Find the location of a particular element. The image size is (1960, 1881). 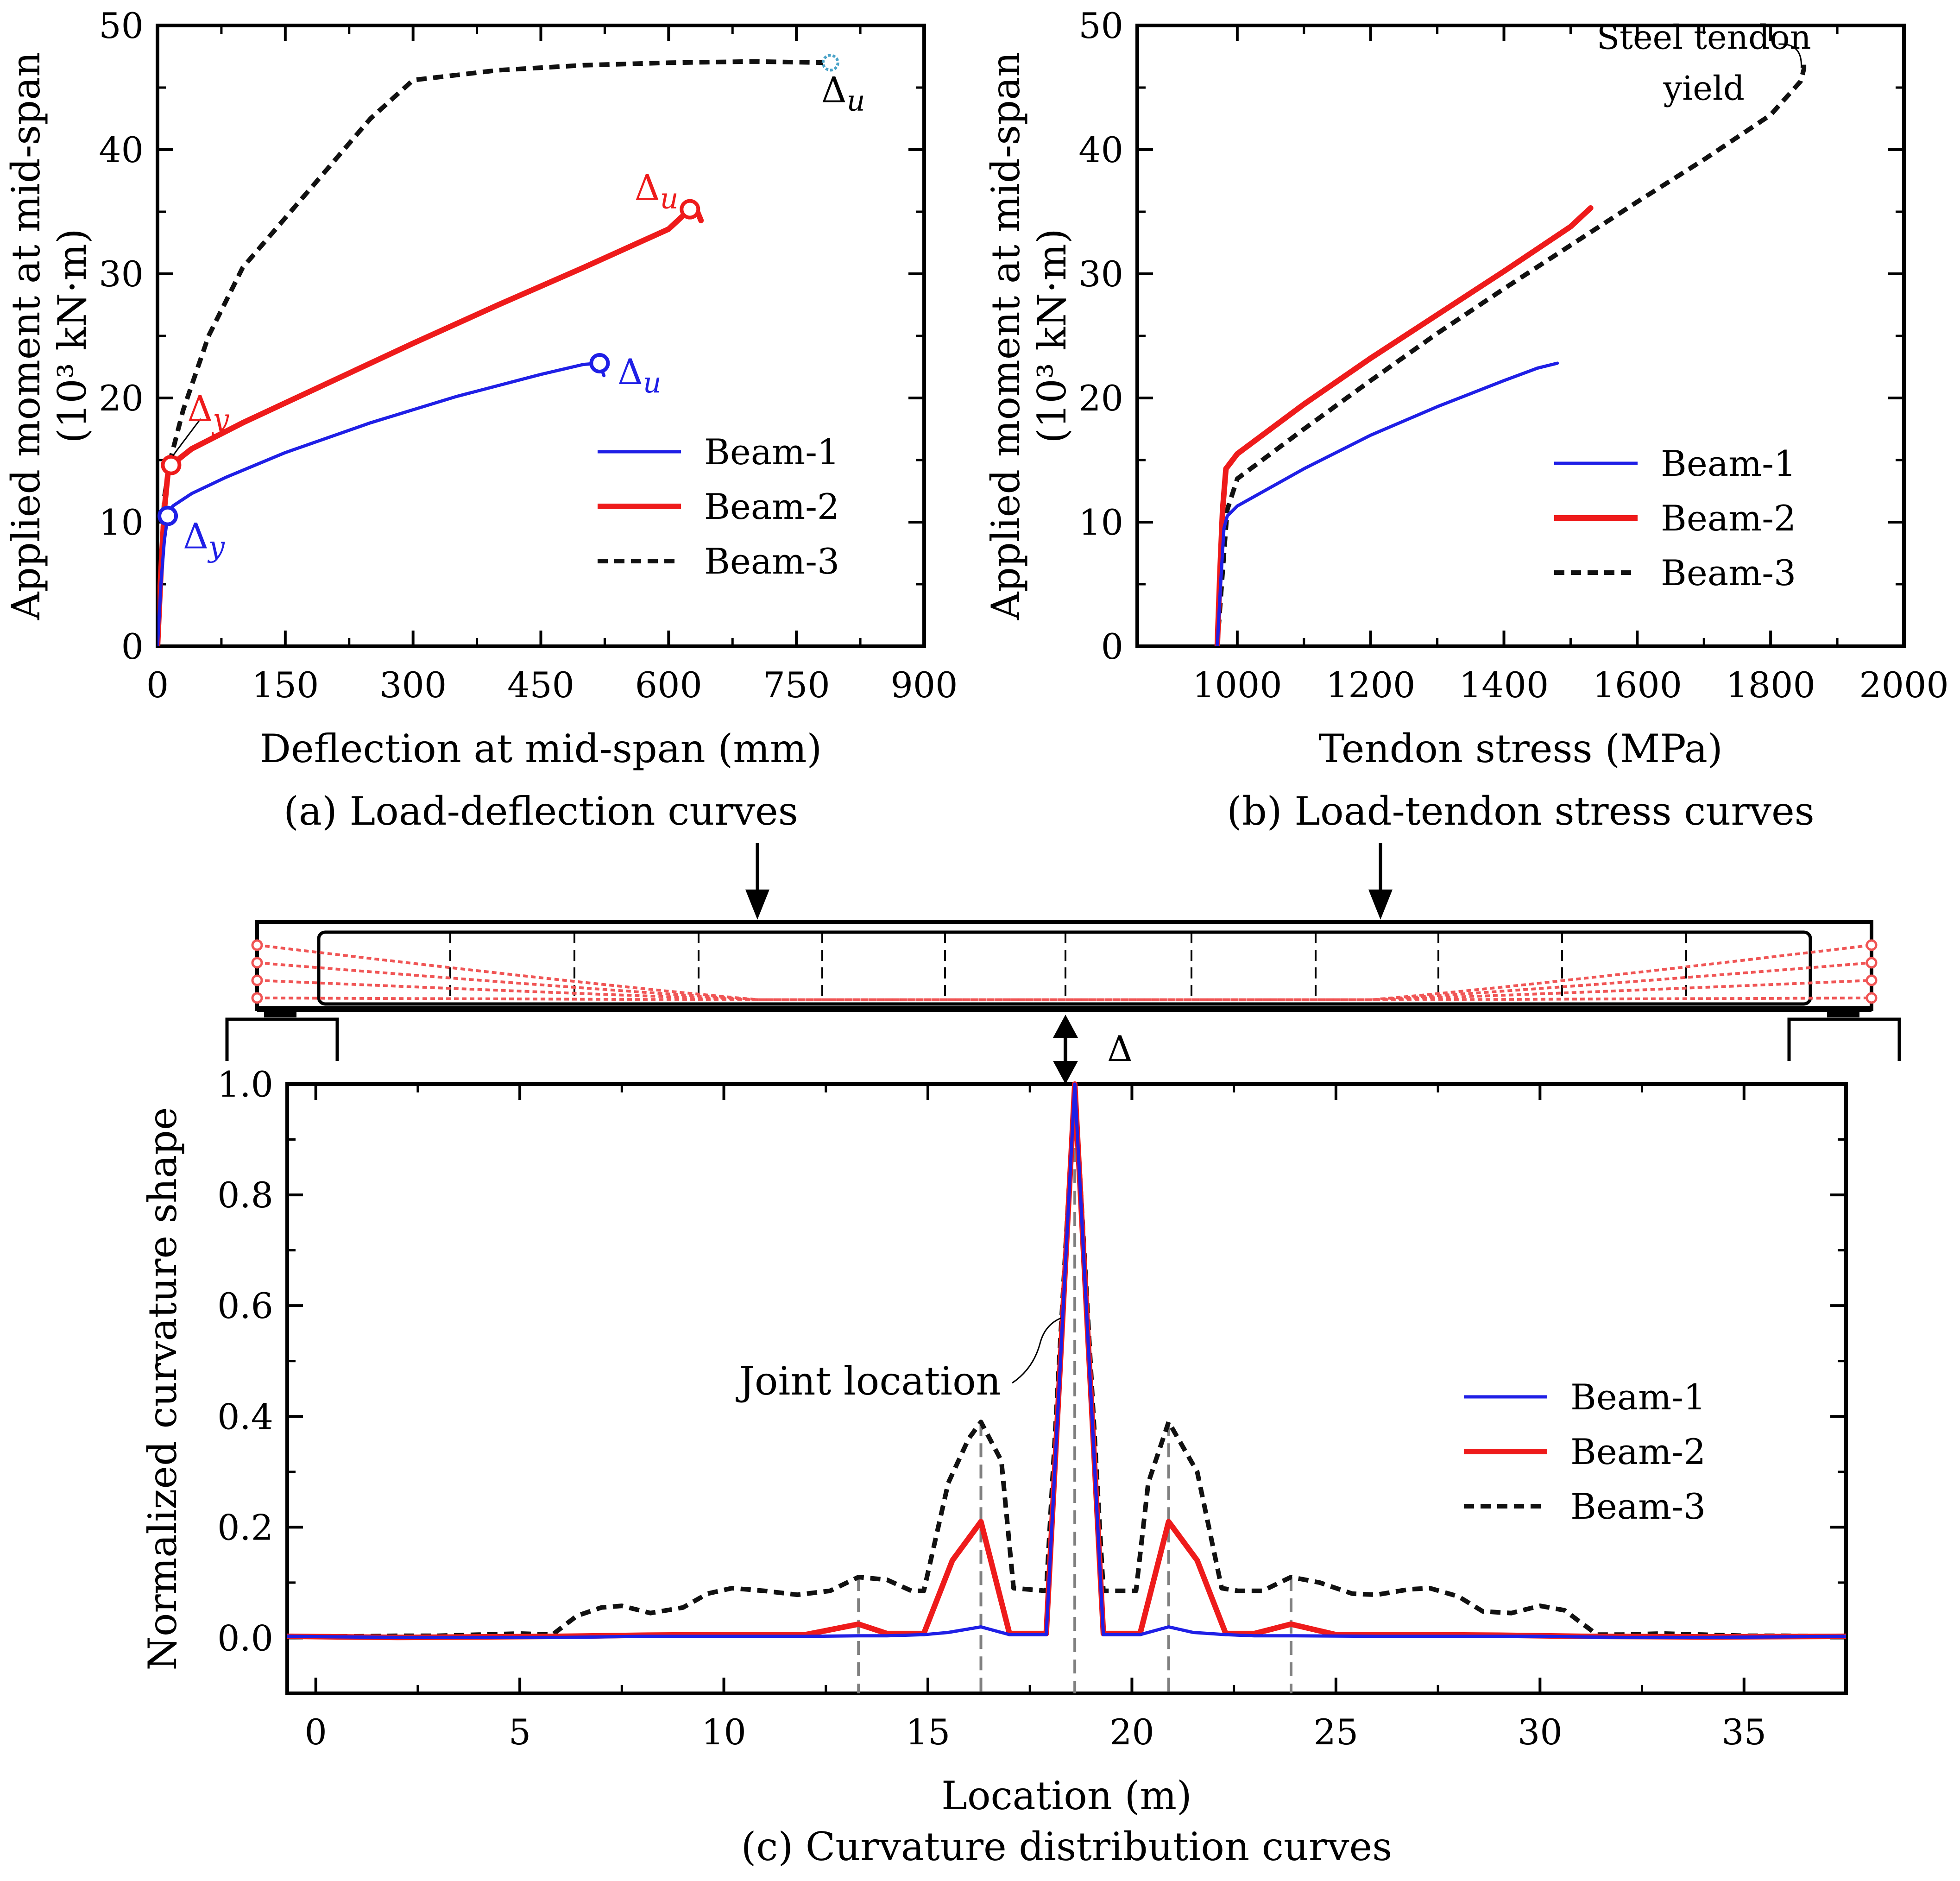

x-tick-label: 2000 is located at coordinates (1903, 685).